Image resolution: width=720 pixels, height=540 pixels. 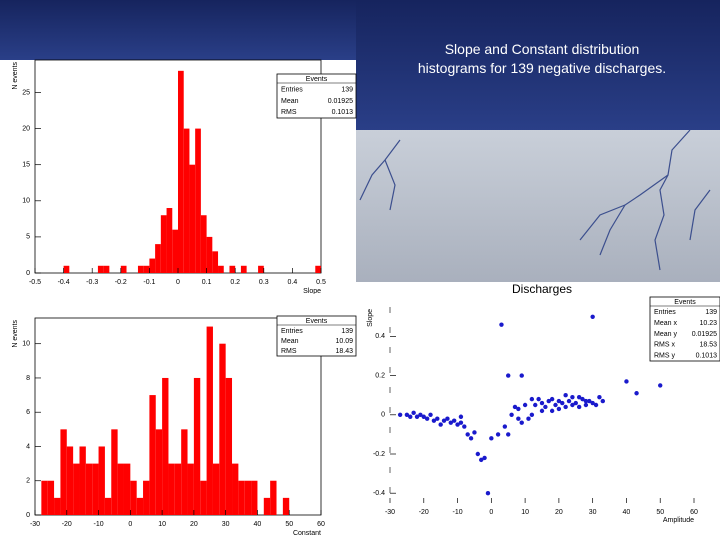 I want to click on x-tick-label: 10, so click(x=162, y=524).